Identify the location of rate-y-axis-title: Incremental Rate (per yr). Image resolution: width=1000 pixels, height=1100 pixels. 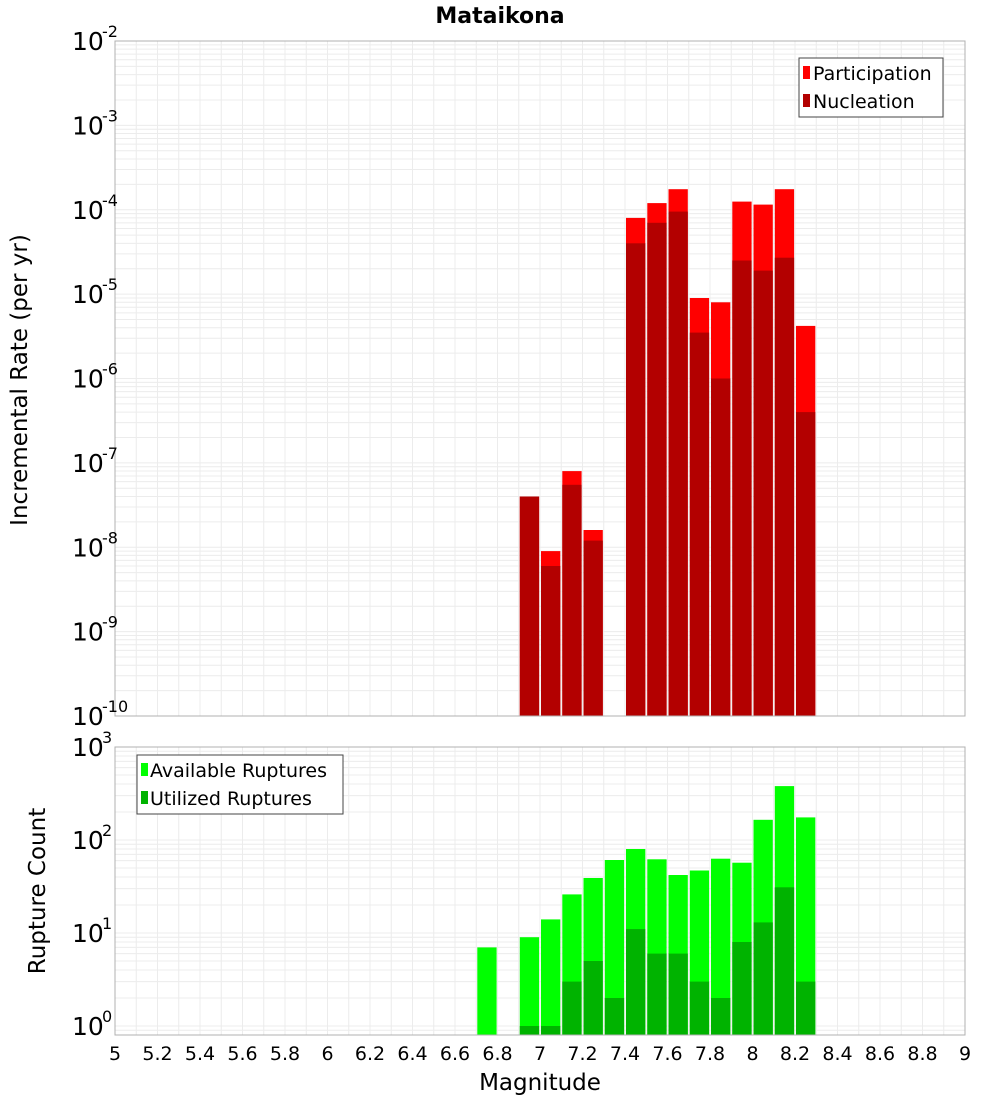
(20, 380).